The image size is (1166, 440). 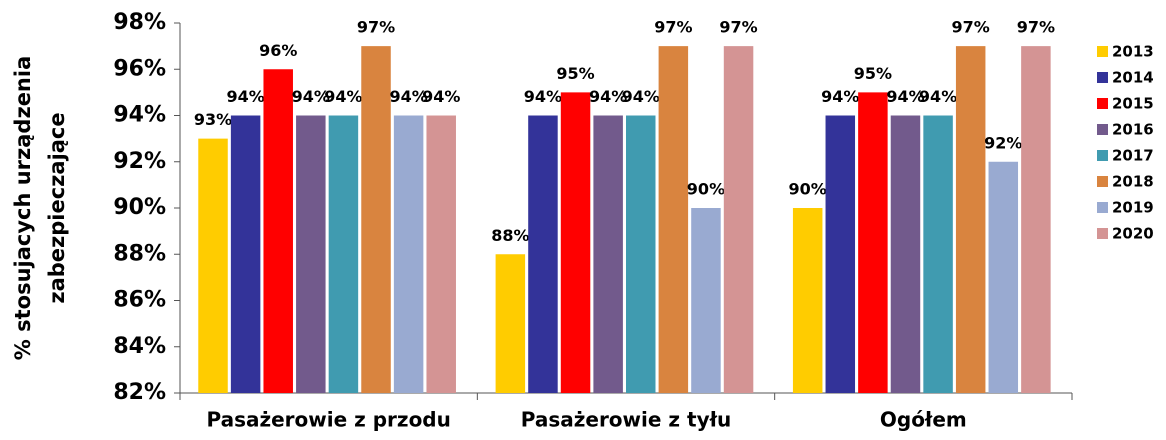 What do you see at coordinates (626, 420) in the screenshot?
I see `x-tick-label: Pasażerowie z tyłu` at bounding box center [626, 420].